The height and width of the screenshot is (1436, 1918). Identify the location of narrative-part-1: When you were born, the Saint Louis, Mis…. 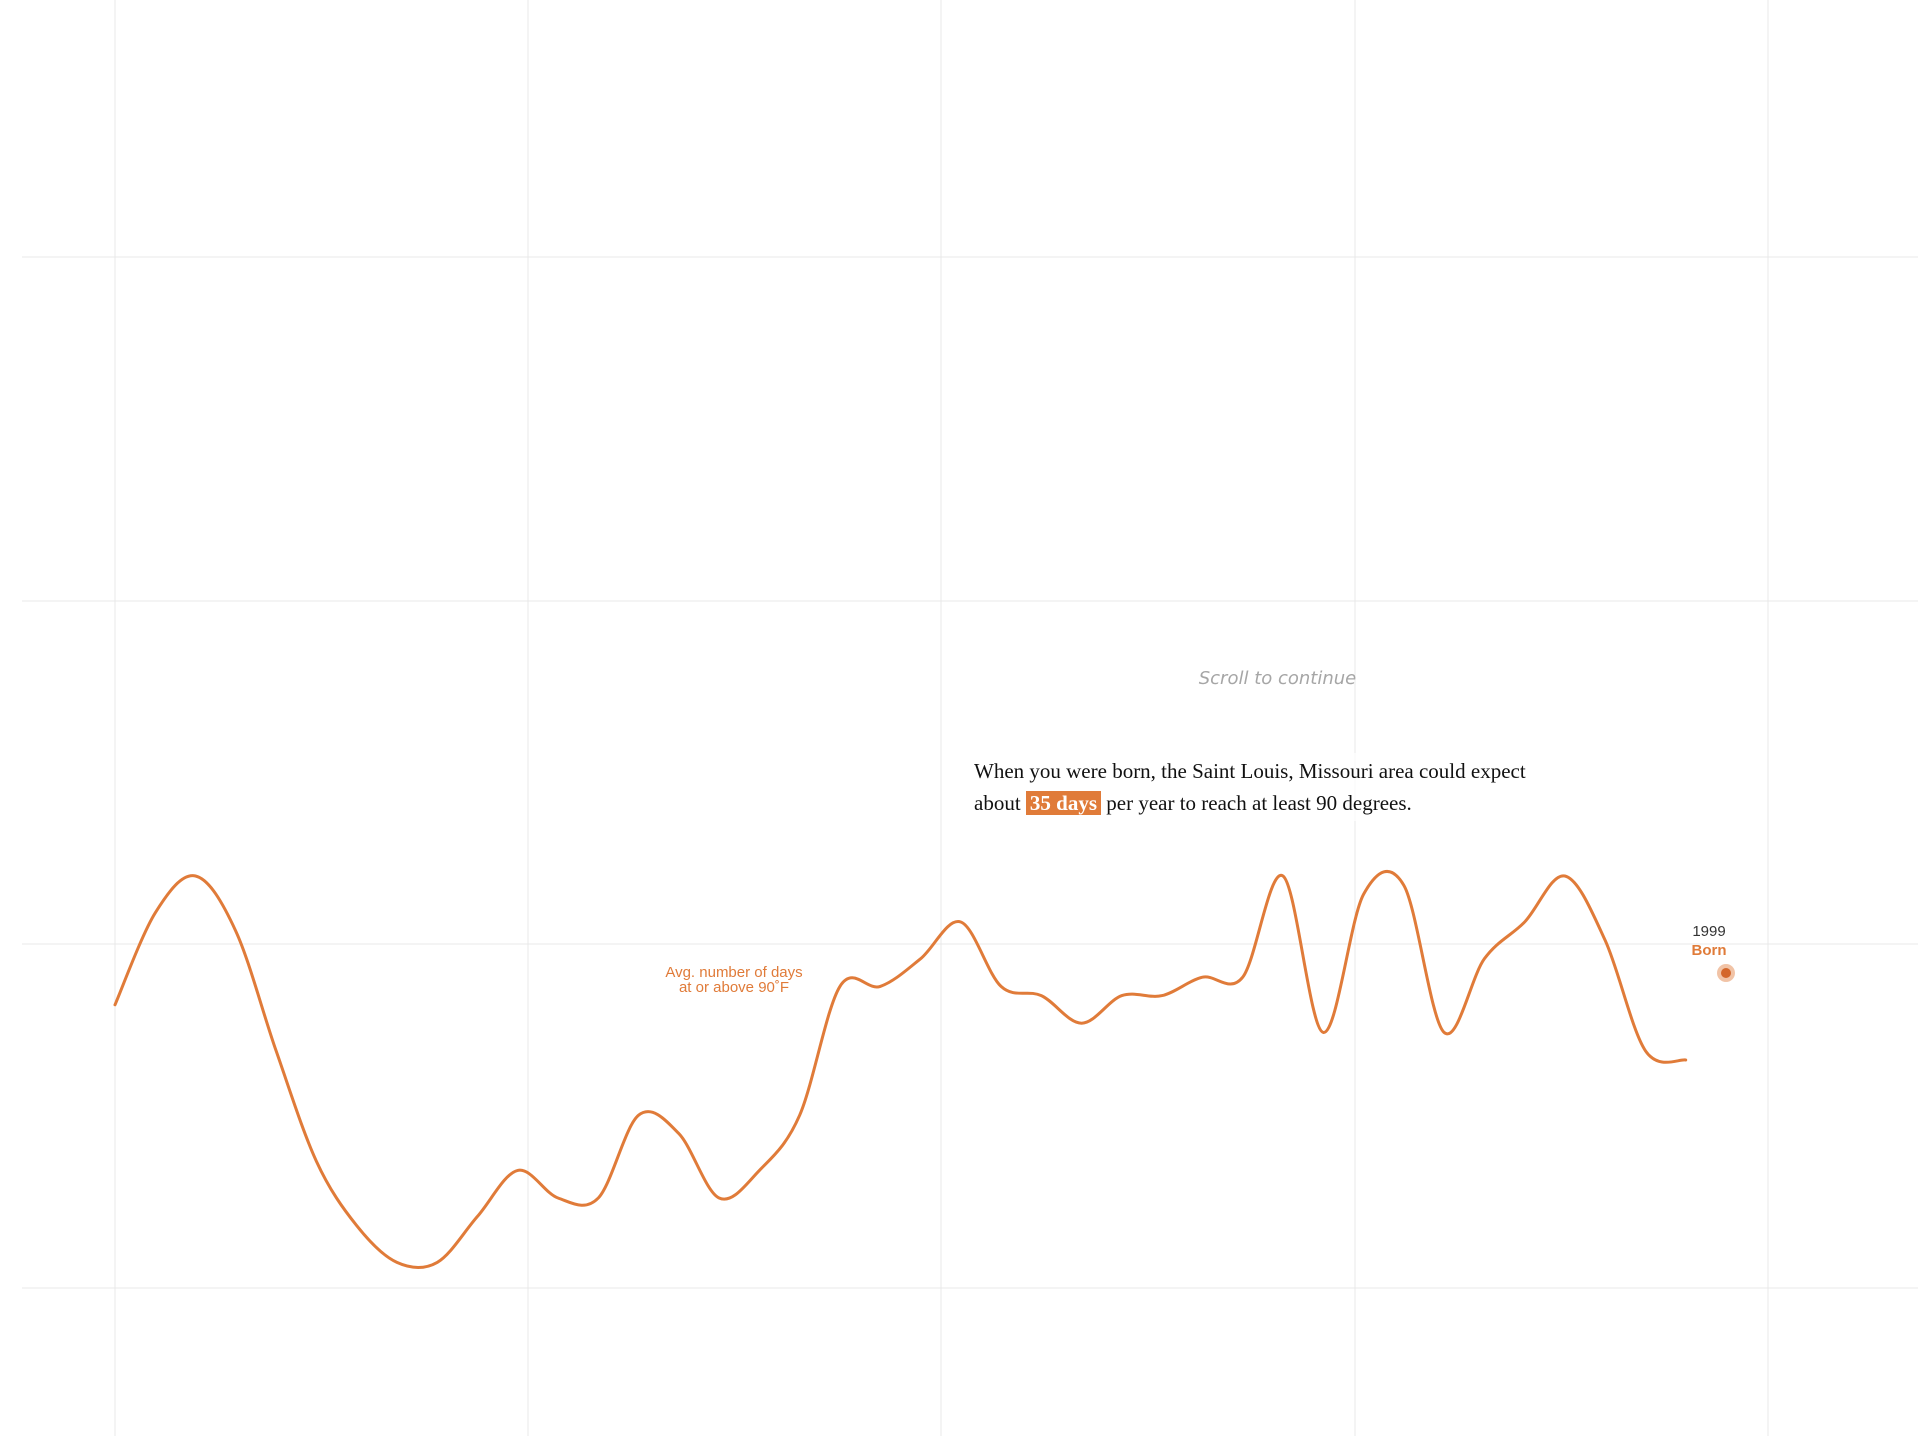
(1250, 787).